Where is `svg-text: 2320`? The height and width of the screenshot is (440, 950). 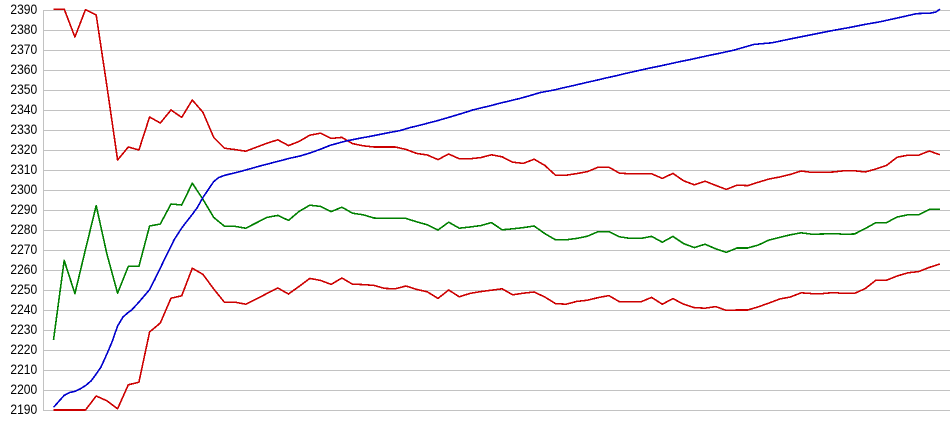 svg-text: 2320 is located at coordinates (23, 149).